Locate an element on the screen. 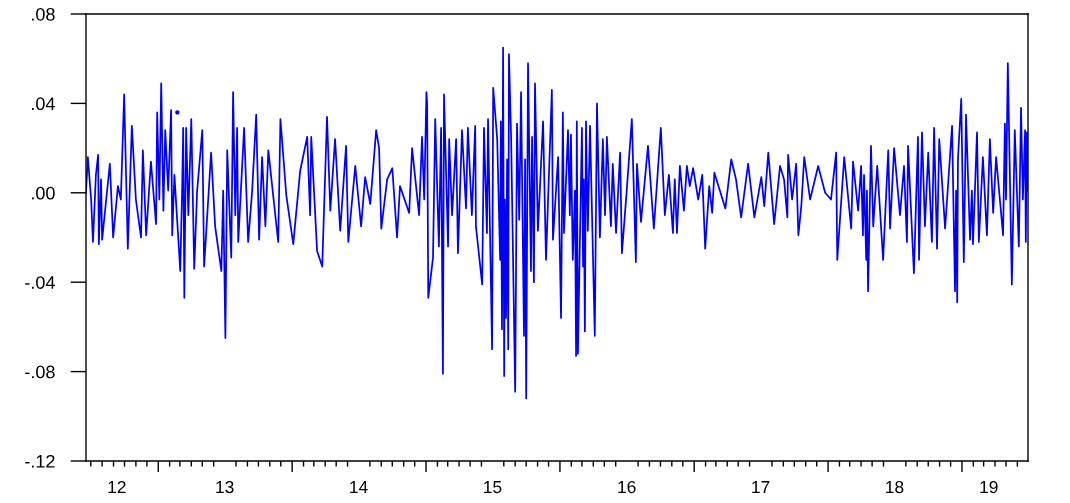 This screenshot has width=1070, height=503. x-tick-label: 17 is located at coordinates (761, 487).